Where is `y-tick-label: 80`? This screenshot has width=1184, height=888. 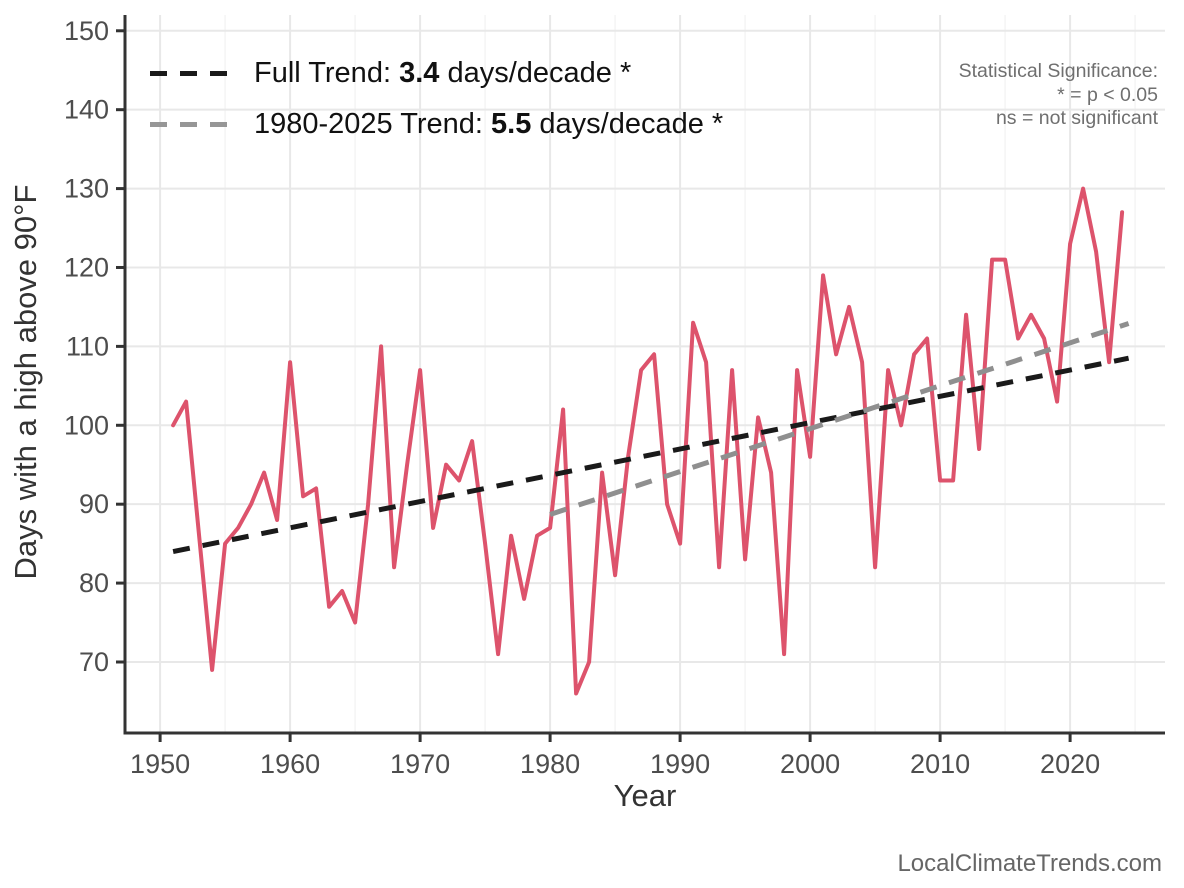
y-tick-label: 80 is located at coordinates (94, 583).